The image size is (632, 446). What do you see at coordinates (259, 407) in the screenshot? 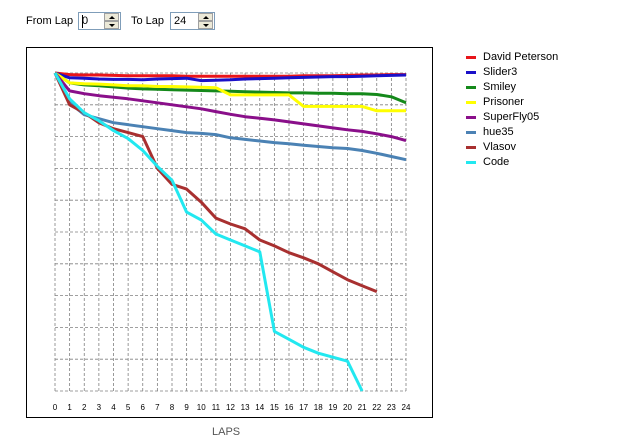
I see `x-tick-label: 14` at bounding box center [259, 407].